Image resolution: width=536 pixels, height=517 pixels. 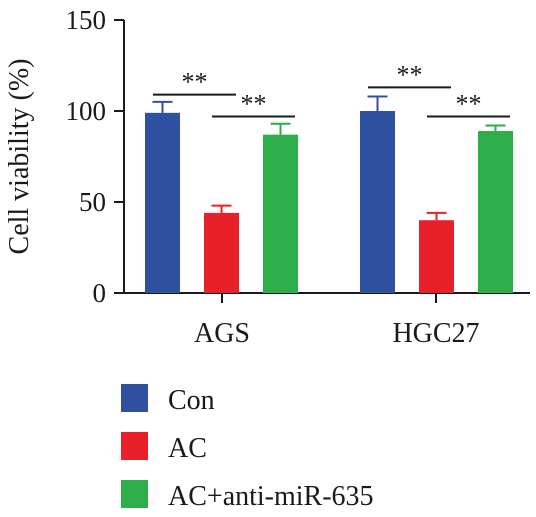 What do you see at coordinates (86, 20) in the screenshot?
I see `y-tick-label: 150` at bounding box center [86, 20].